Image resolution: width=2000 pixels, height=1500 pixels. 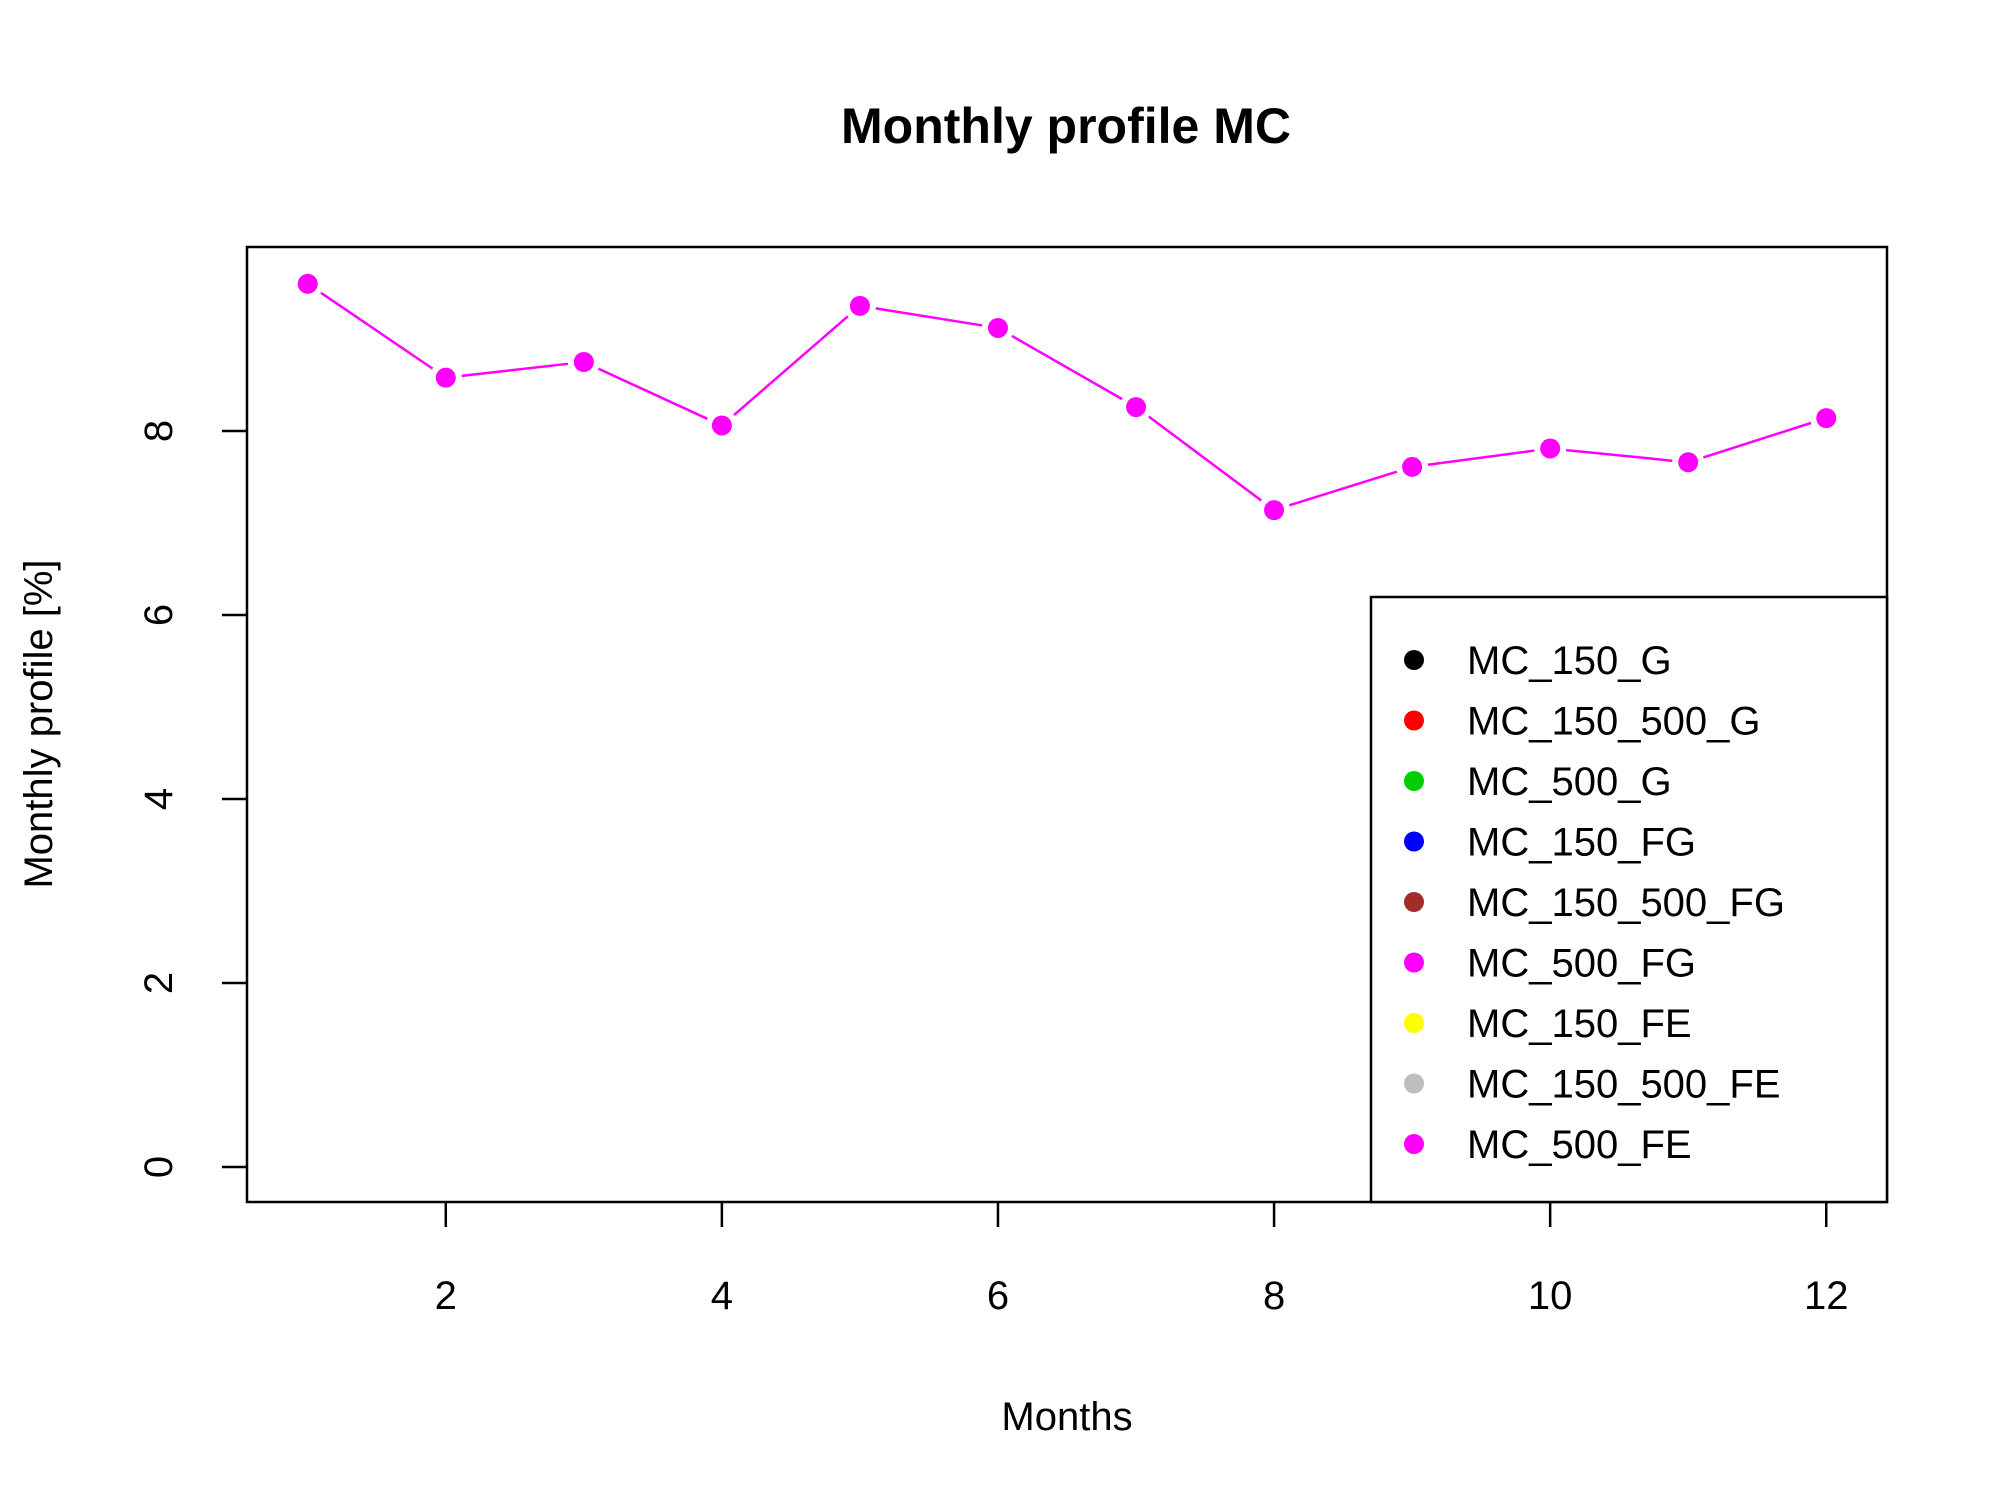 What do you see at coordinates (1614, 722) in the screenshot?
I see `legend-label-1: MC_150_500_G` at bounding box center [1614, 722].